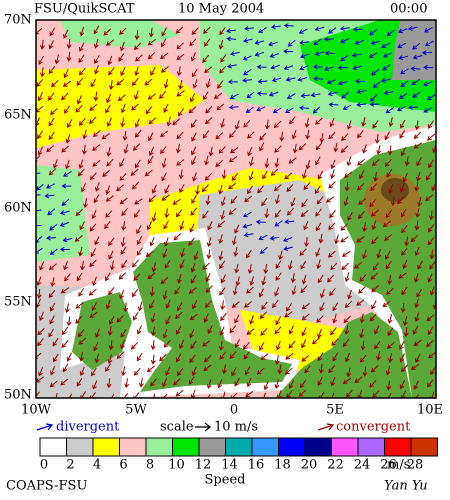  What do you see at coordinates (309, 465) in the screenshot?
I see `scale-label: 20` at bounding box center [309, 465].